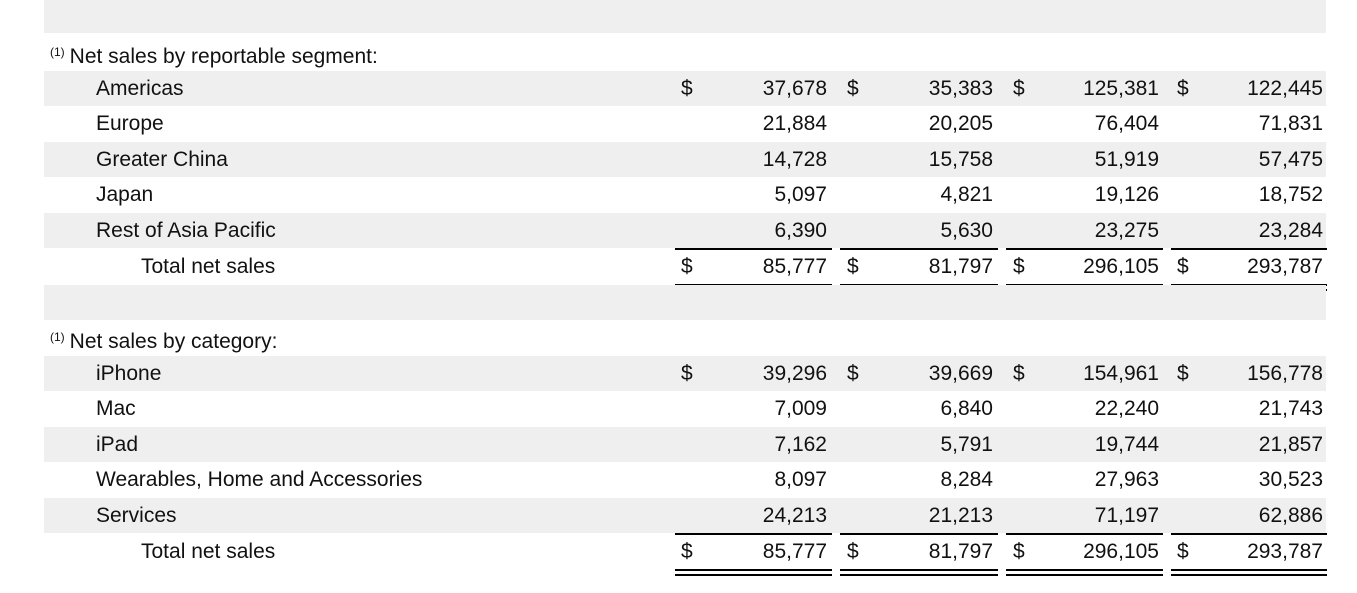 The image size is (1357, 593). Describe the element at coordinates (1285, 88) in the screenshot. I see `value-cell: 122,445` at that location.